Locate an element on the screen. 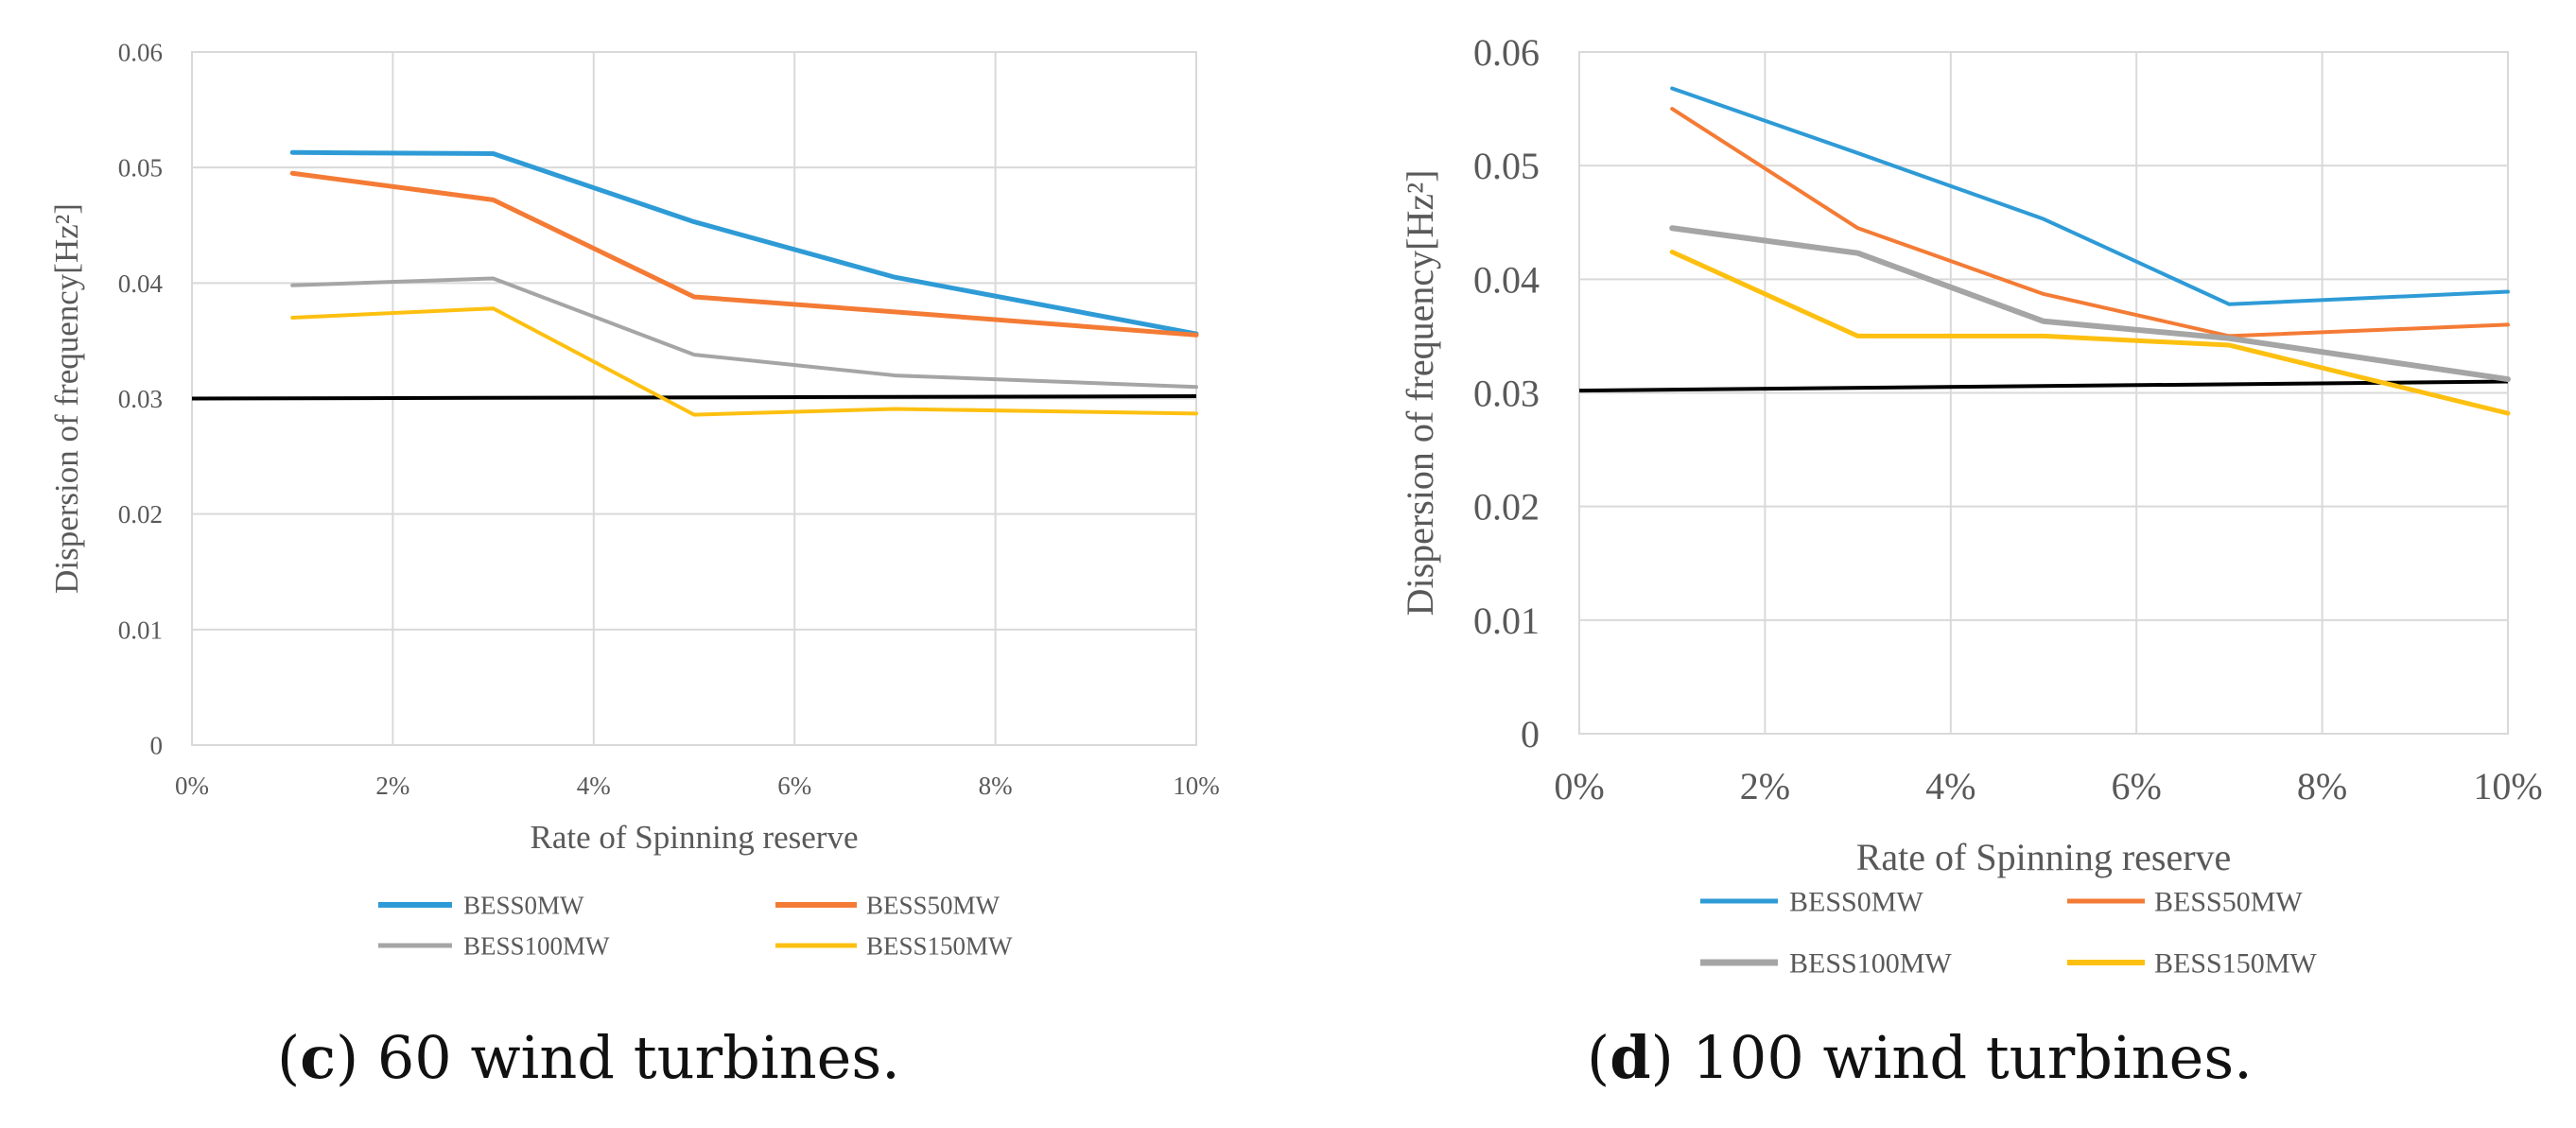 Image resolution: width=2576 pixels, height=1128 pixels. caption-text: ) 60 wind turbines. is located at coordinates (618, 1057).